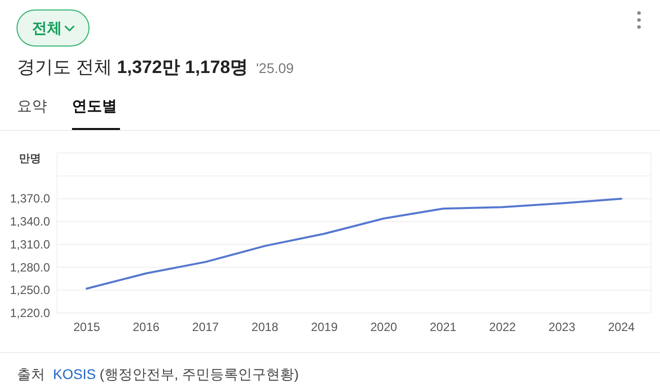  I want to click on y-tick-label: 1,310.0, so click(30, 244).